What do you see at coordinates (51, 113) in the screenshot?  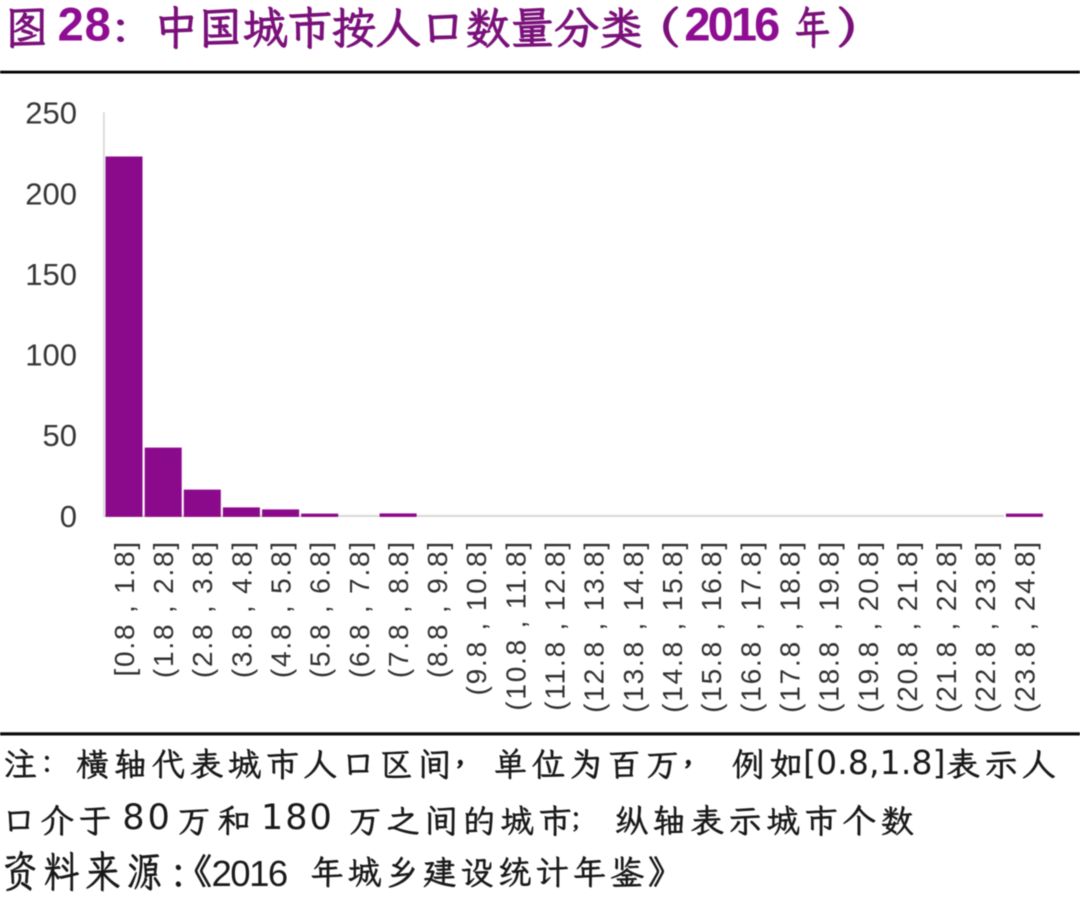 I see `svg-text: 250` at bounding box center [51, 113].